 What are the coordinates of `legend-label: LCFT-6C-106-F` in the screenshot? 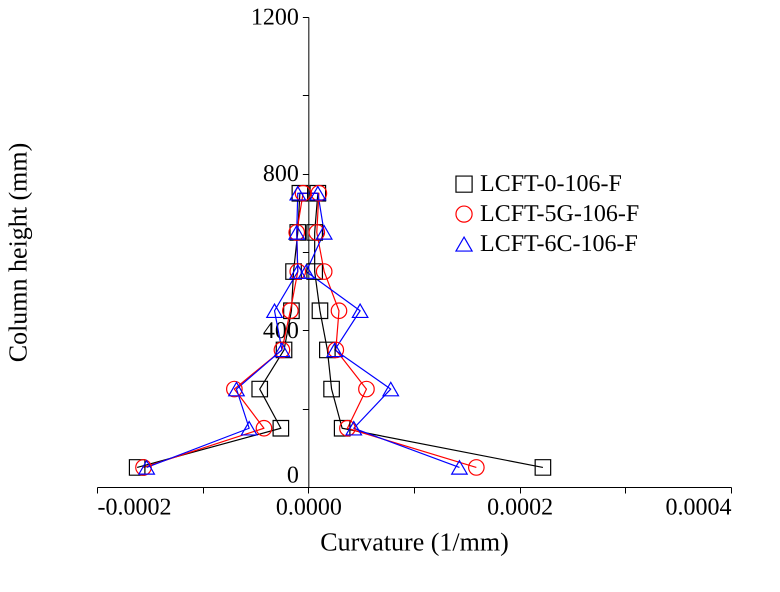 It's located at (559, 244).